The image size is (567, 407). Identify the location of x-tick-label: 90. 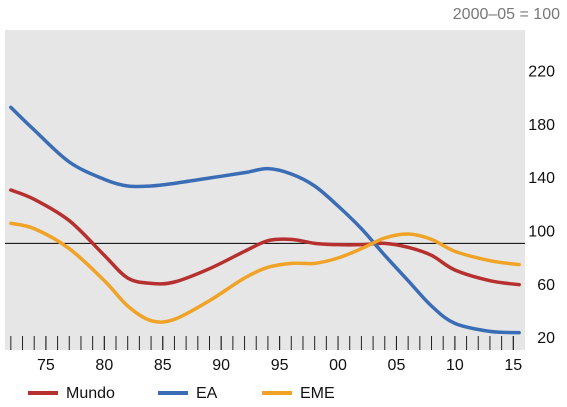
(221, 365).